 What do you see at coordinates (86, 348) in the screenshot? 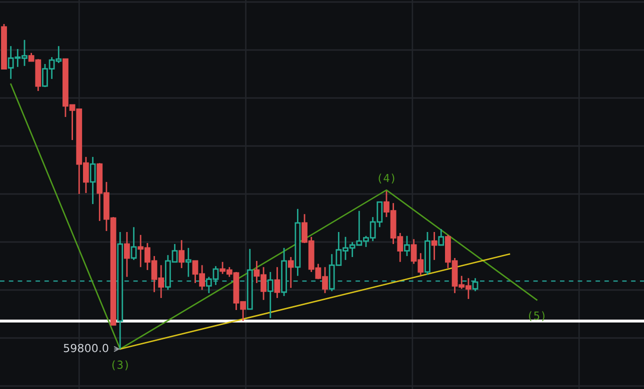
I see `annotation: 59800.0` at bounding box center [86, 348].